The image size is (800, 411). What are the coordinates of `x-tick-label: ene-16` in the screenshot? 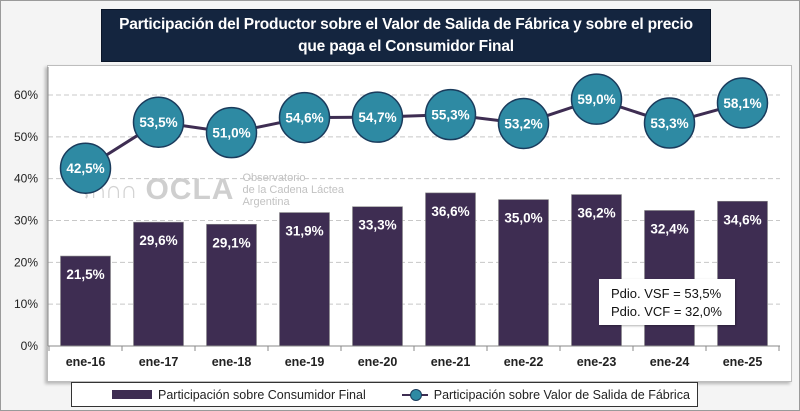 It's located at (86, 362).